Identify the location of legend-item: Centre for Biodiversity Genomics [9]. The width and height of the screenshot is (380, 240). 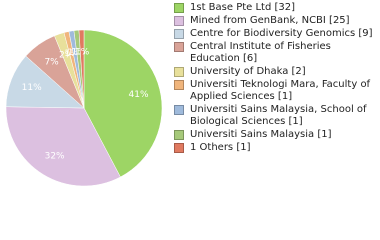
(274, 34).